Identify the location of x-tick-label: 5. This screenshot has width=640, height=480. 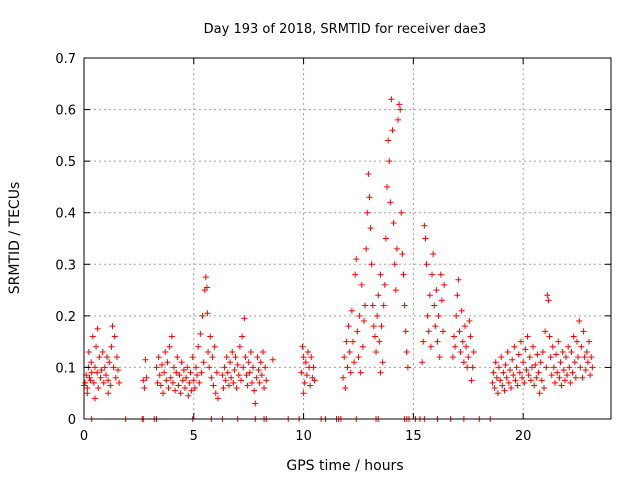
(194, 436).